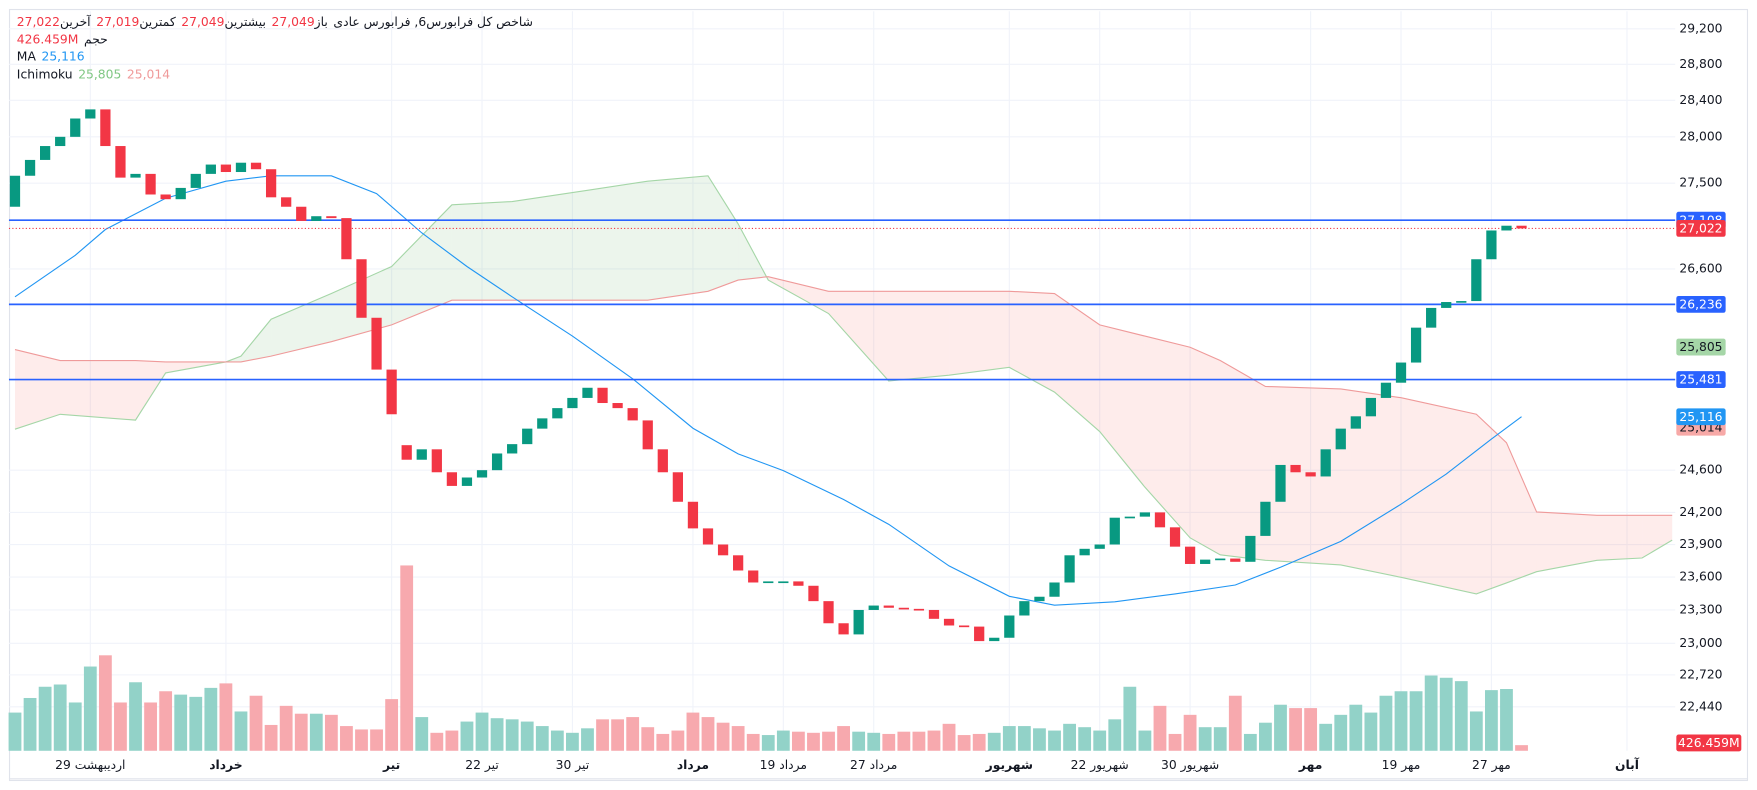 This screenshot has height=790, width=1757. I want to click on y-tick-label: 29,200, so click(1700, 28).